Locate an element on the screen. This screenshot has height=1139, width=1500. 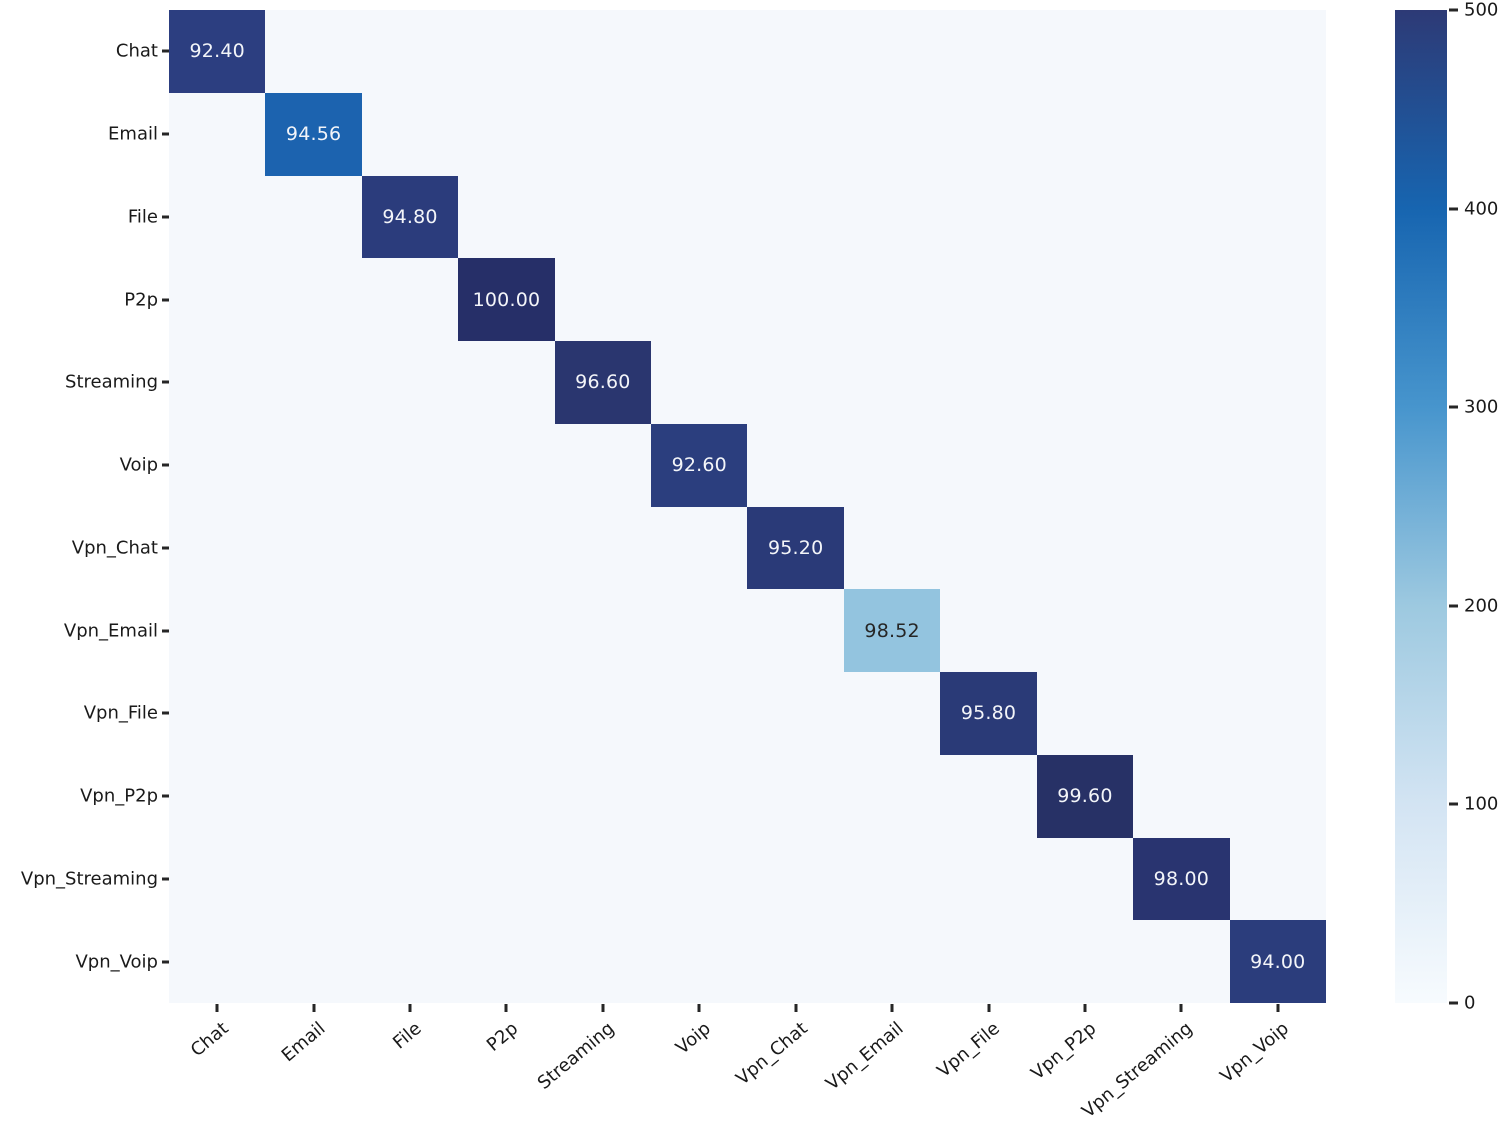
col-label-vpn_p2p: Vpn_P2p is located at coordinates (1064, 1051).